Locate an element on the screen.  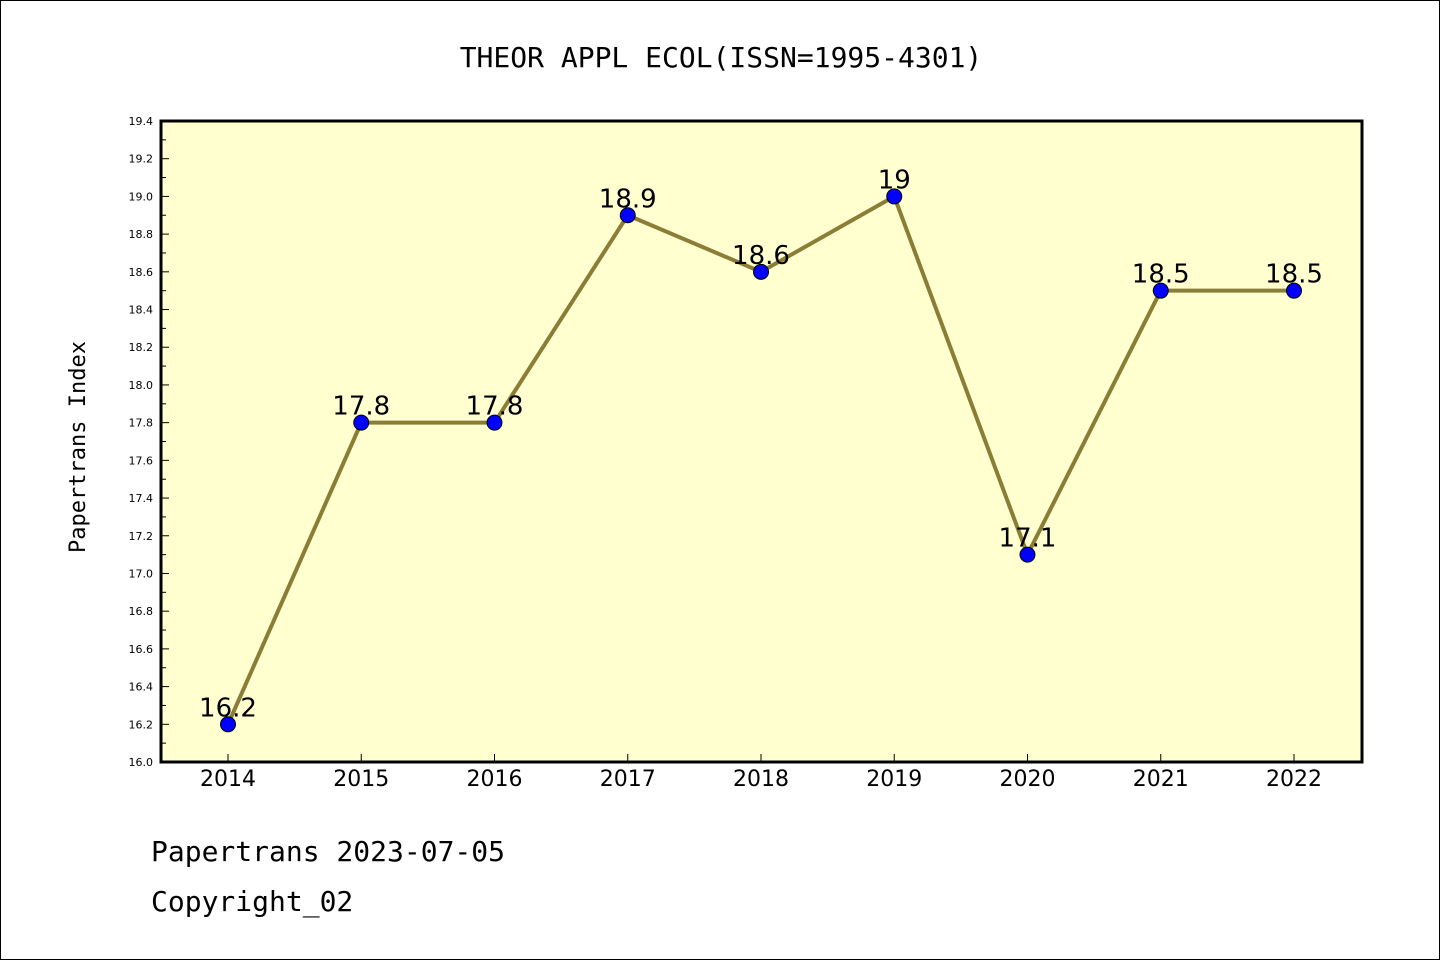
x-tick-label: 2015 is located at coordinates (361, 779).